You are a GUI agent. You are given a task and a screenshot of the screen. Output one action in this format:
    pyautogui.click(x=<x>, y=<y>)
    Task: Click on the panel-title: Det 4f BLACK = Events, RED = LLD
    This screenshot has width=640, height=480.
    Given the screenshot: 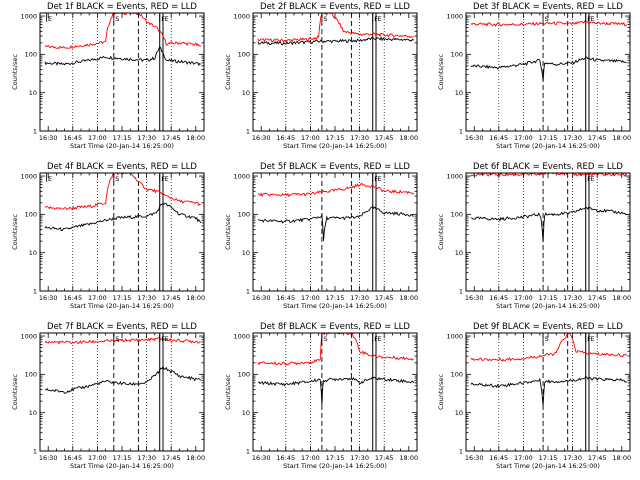 What is the action you would take?
    pyautogui.click(x=122, y=167)
    